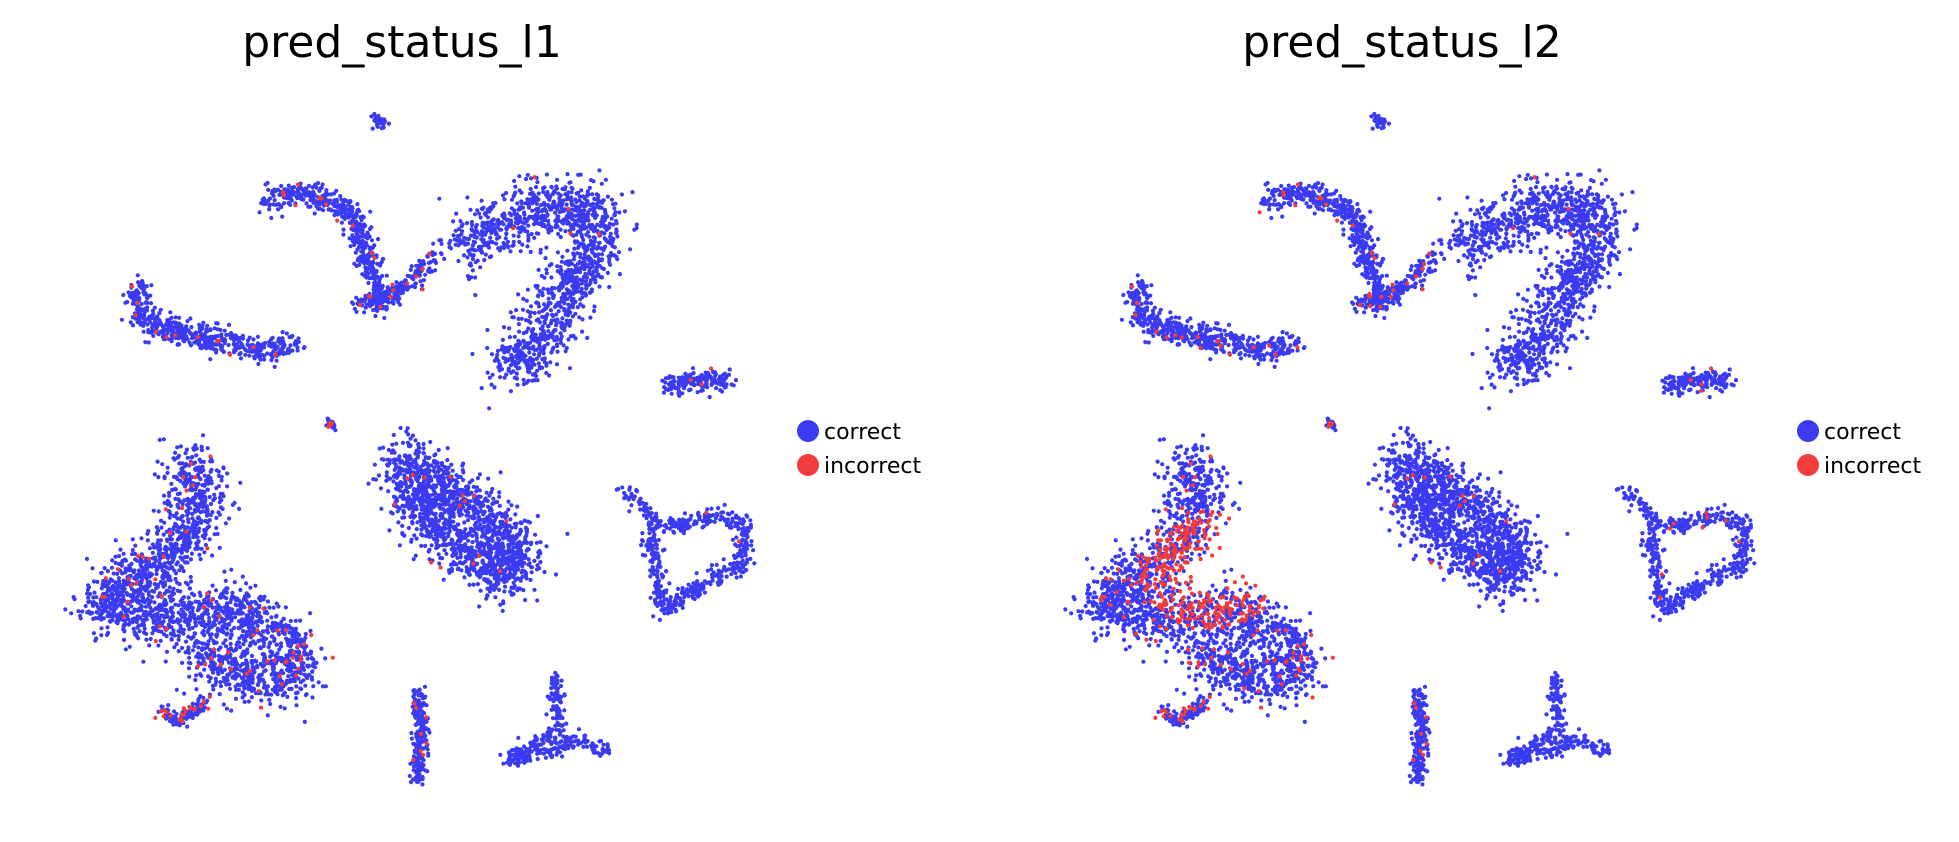 This screenshot has height=842, width=1959. What do you see at coordinates (401, 42) in the screenshot?
I see `panel-1-title: pred_status_l1` at bounding box center [401, 42].